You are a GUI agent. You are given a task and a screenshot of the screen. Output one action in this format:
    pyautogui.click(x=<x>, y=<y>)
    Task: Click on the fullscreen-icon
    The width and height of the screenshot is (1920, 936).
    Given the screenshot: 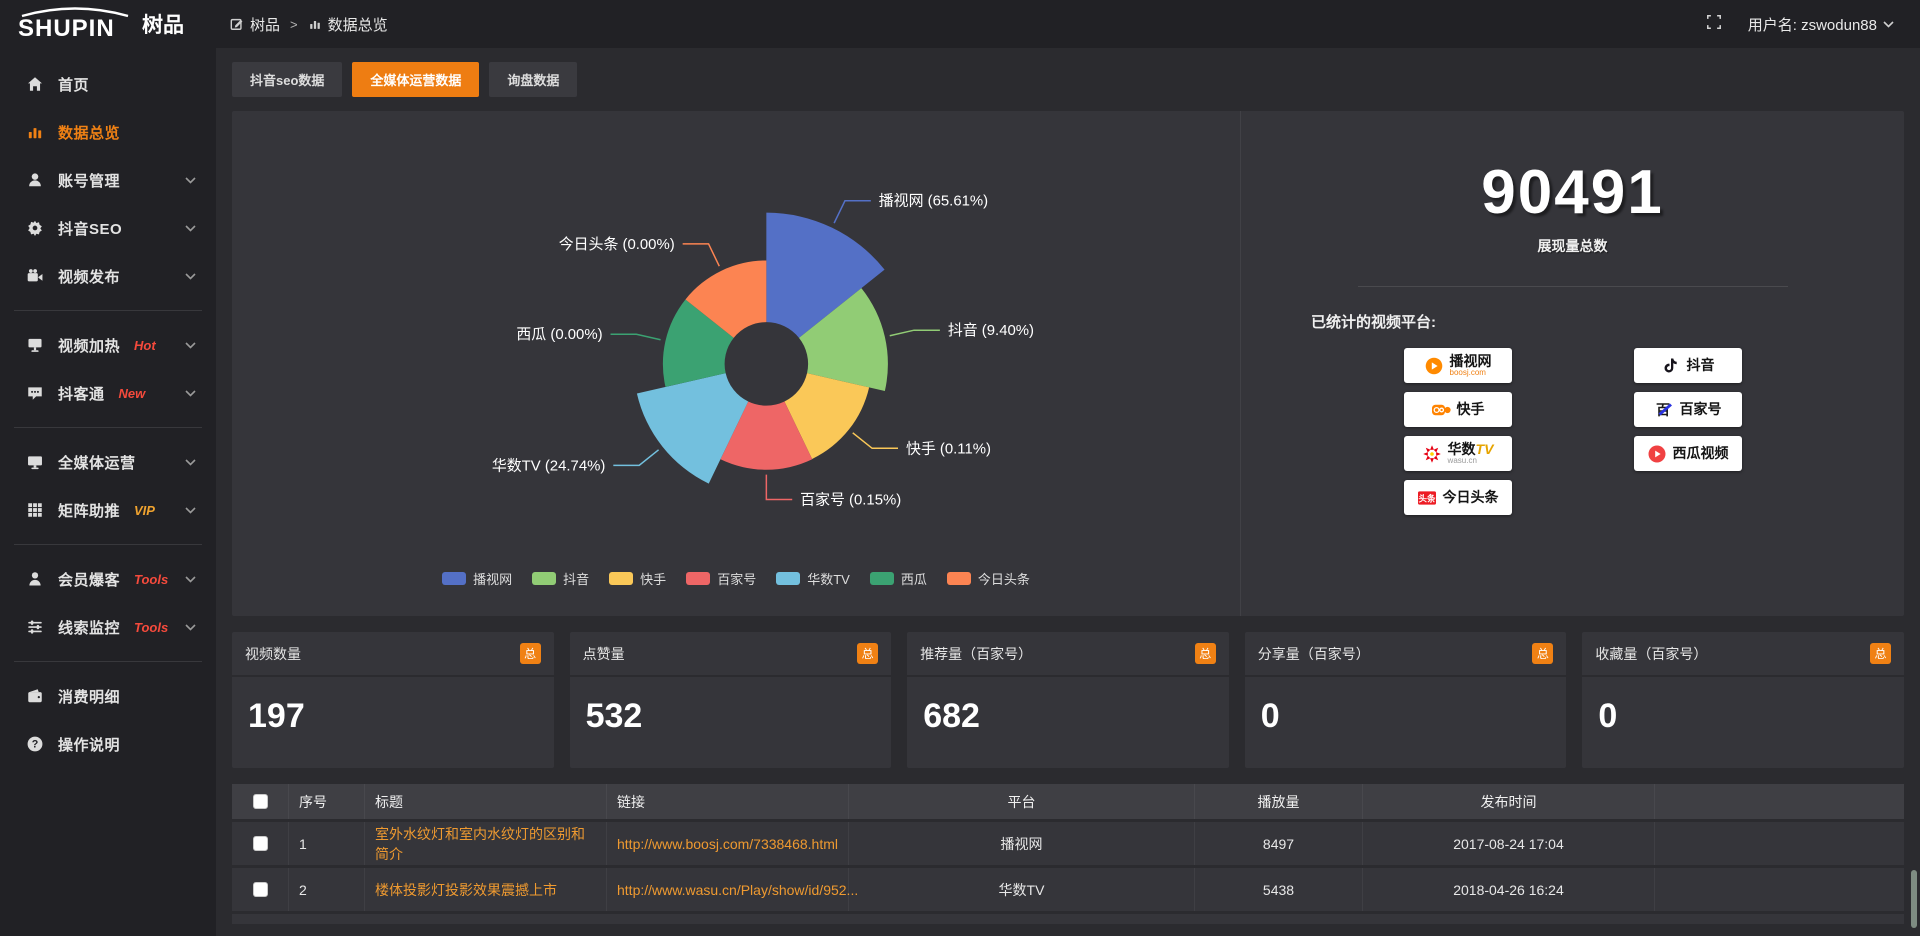 What is the action you would take?
    pyautogui.click(x=1714, y=24)
    